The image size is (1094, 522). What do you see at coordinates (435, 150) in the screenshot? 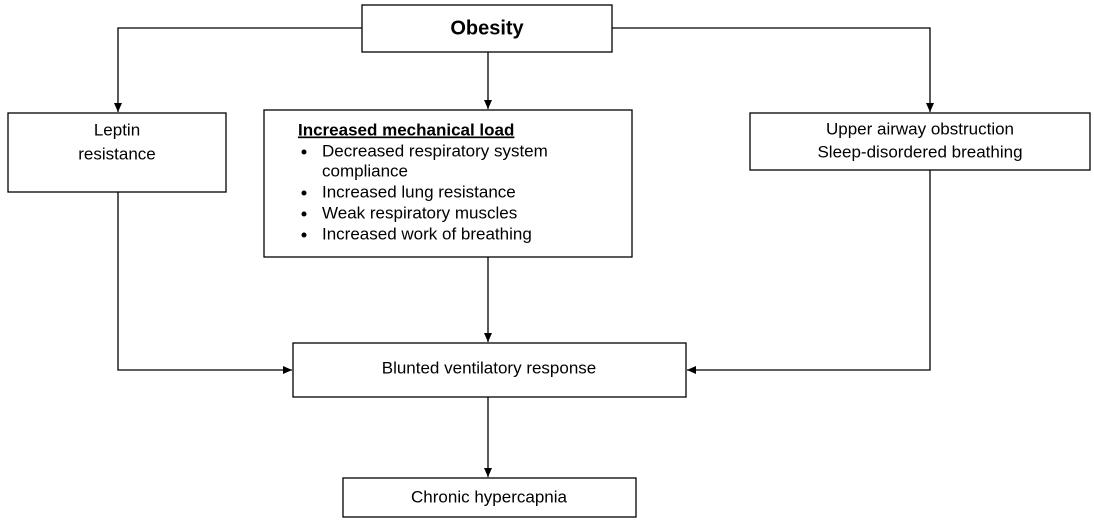
I see `bullet-text: Decreased respiratory system` at bounding box center [435, 150].